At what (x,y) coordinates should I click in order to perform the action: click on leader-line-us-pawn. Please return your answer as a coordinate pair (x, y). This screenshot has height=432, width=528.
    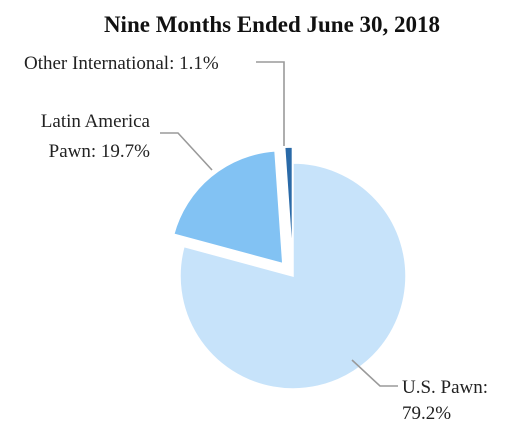
    Looking at the image, I should click on (374, 373).